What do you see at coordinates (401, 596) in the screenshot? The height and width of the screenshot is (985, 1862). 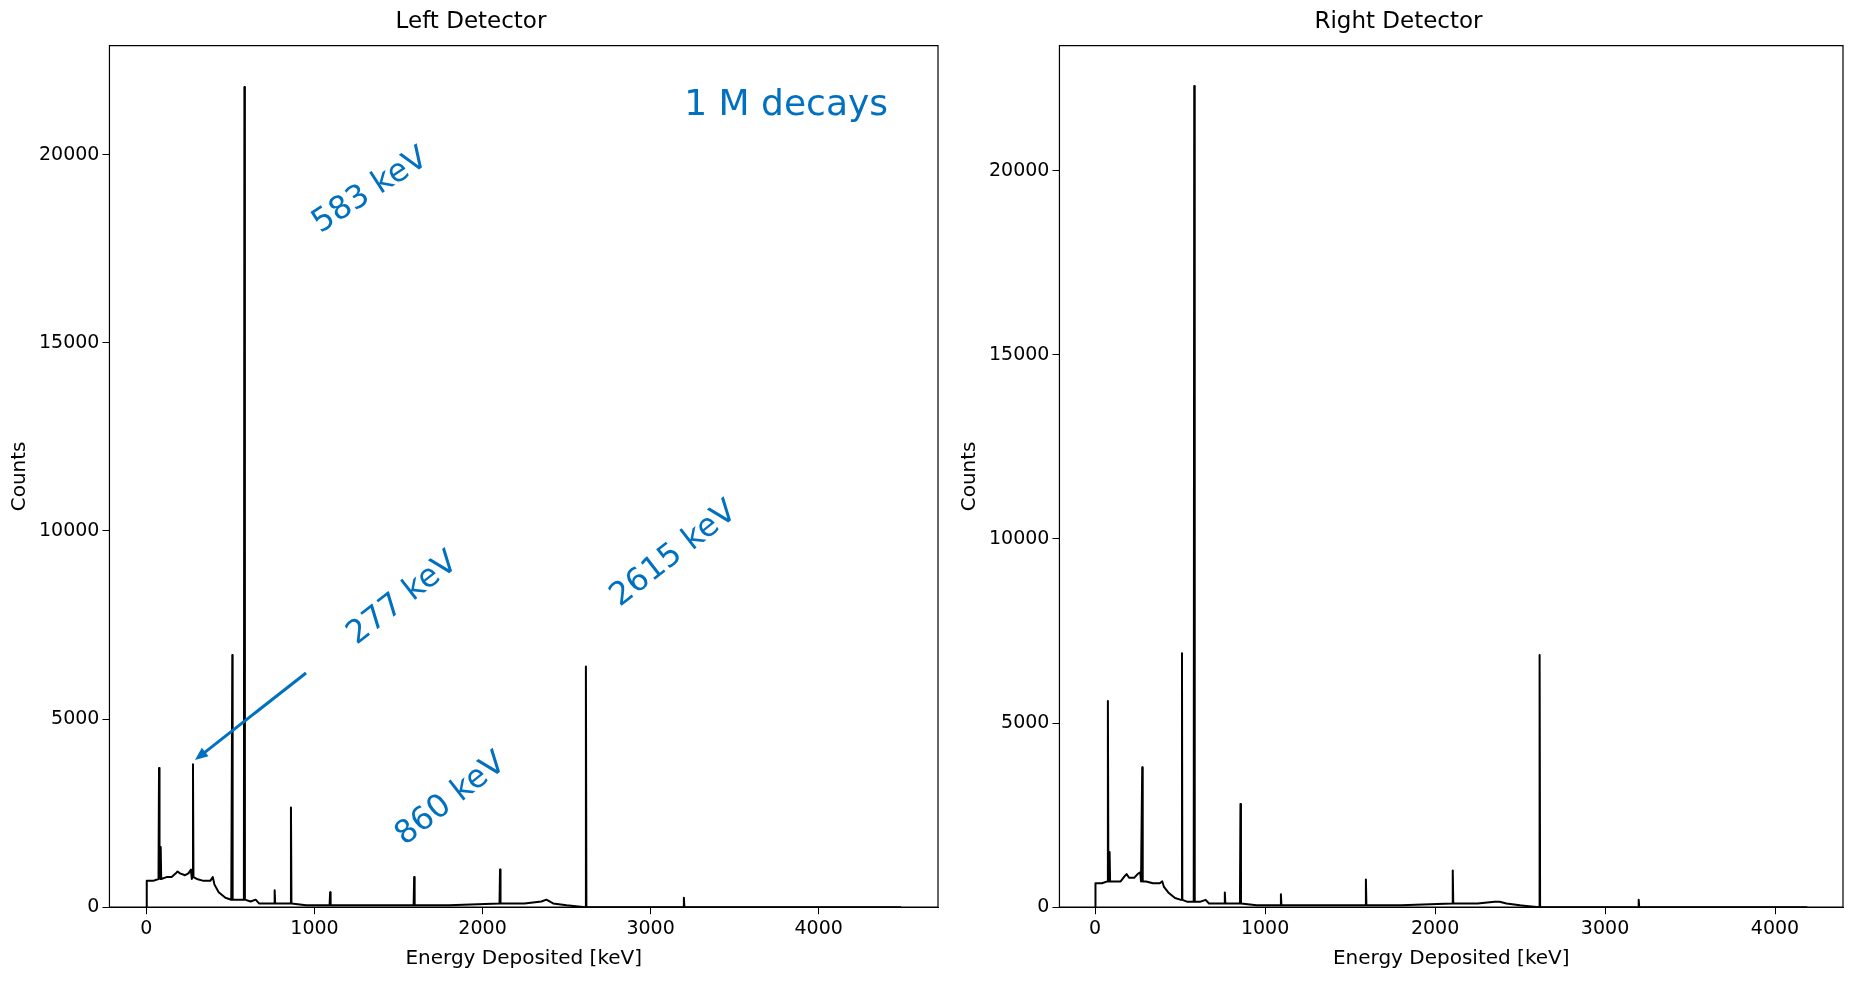 I see `annotation: 277 keV` at bounding box center [401, 596].